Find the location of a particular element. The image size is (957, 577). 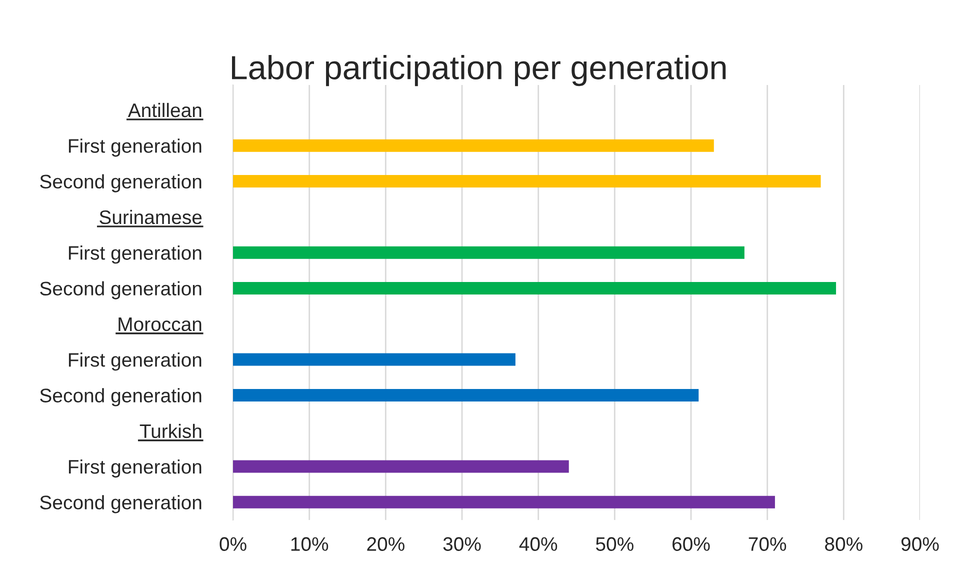

x-tick-label: 0% is located at coordinates (233, 544).